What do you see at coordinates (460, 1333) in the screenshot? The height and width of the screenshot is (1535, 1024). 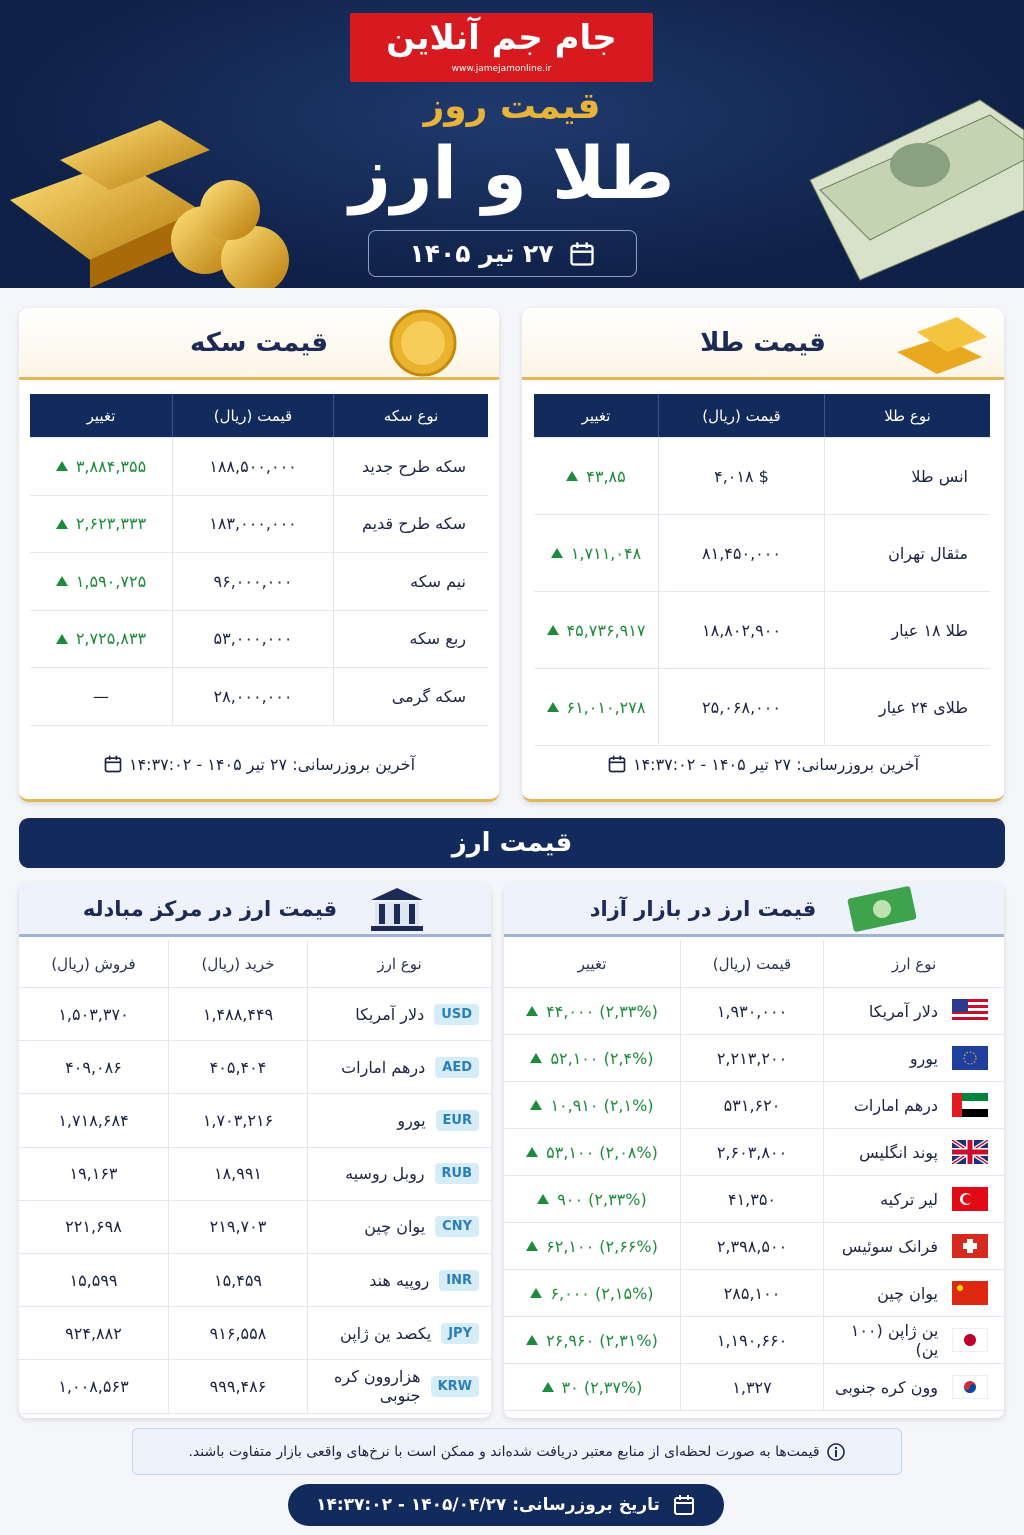 I see `code-badge: JPY` at bounding box center [460, 1333].